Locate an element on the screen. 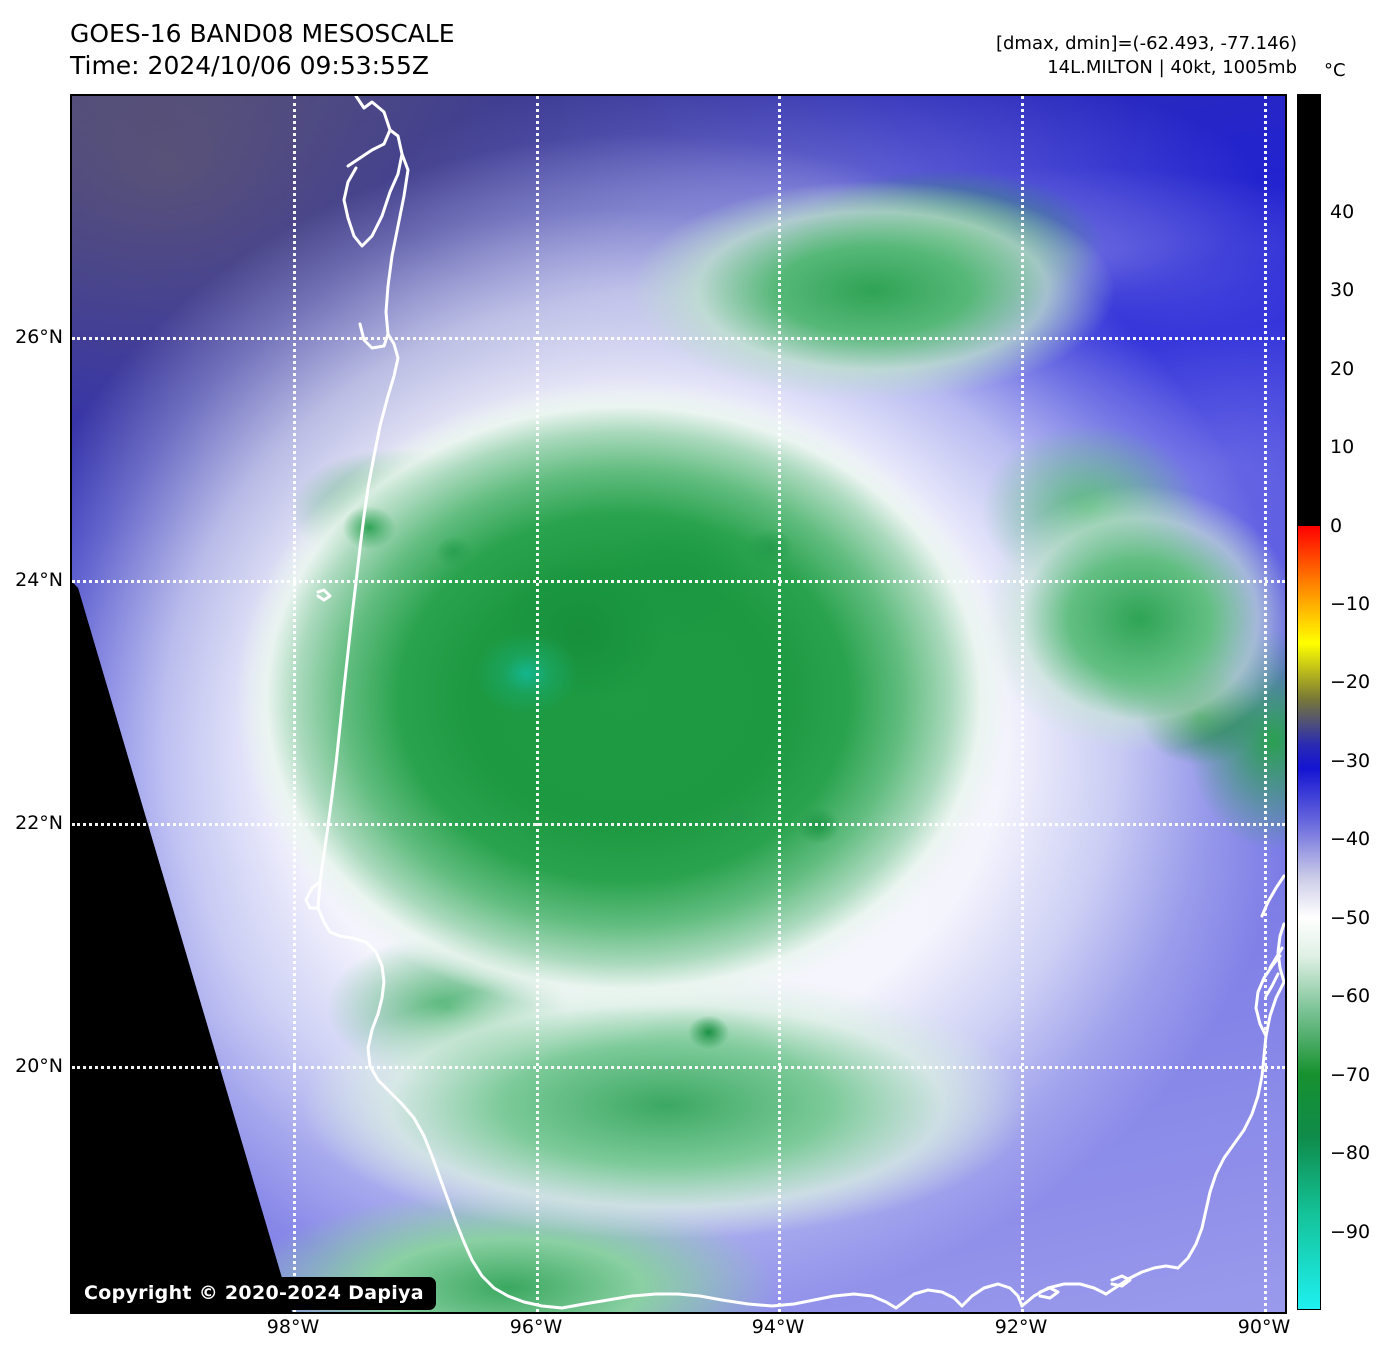 The width and height of the screenshot is (1390, 1359). page-title: GOES-16 BAND08 MESOSCALE is located at coordinates (262, 33).